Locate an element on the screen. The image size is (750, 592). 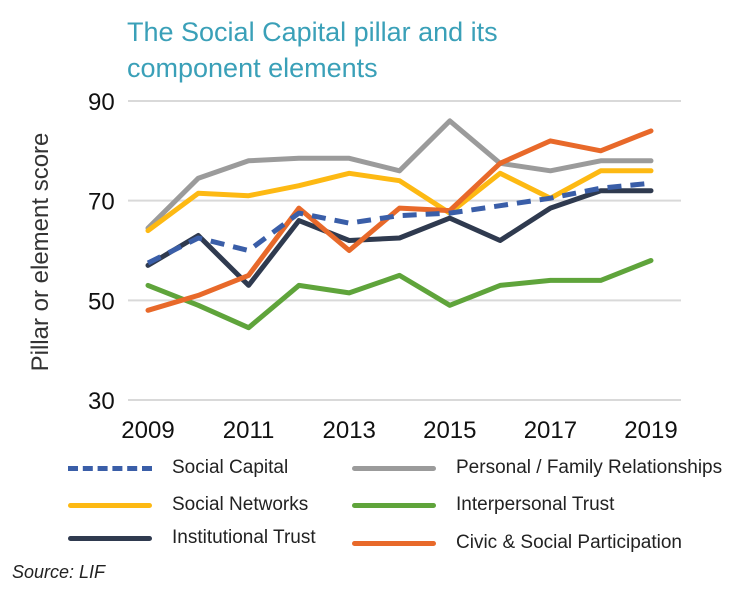
series-line-social-networks is located at coordinates (399, 201).